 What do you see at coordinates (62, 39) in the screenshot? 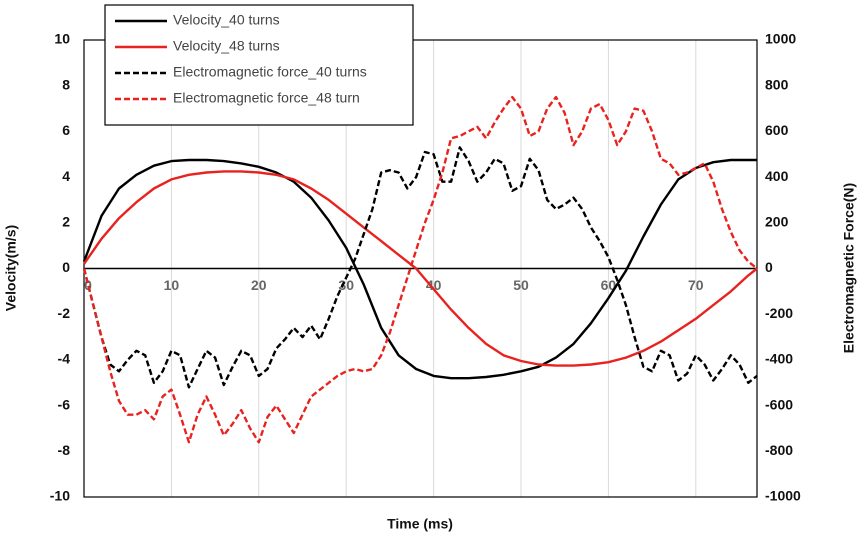
I see `y-tick-label: 10` at bounding box center [62, 39].